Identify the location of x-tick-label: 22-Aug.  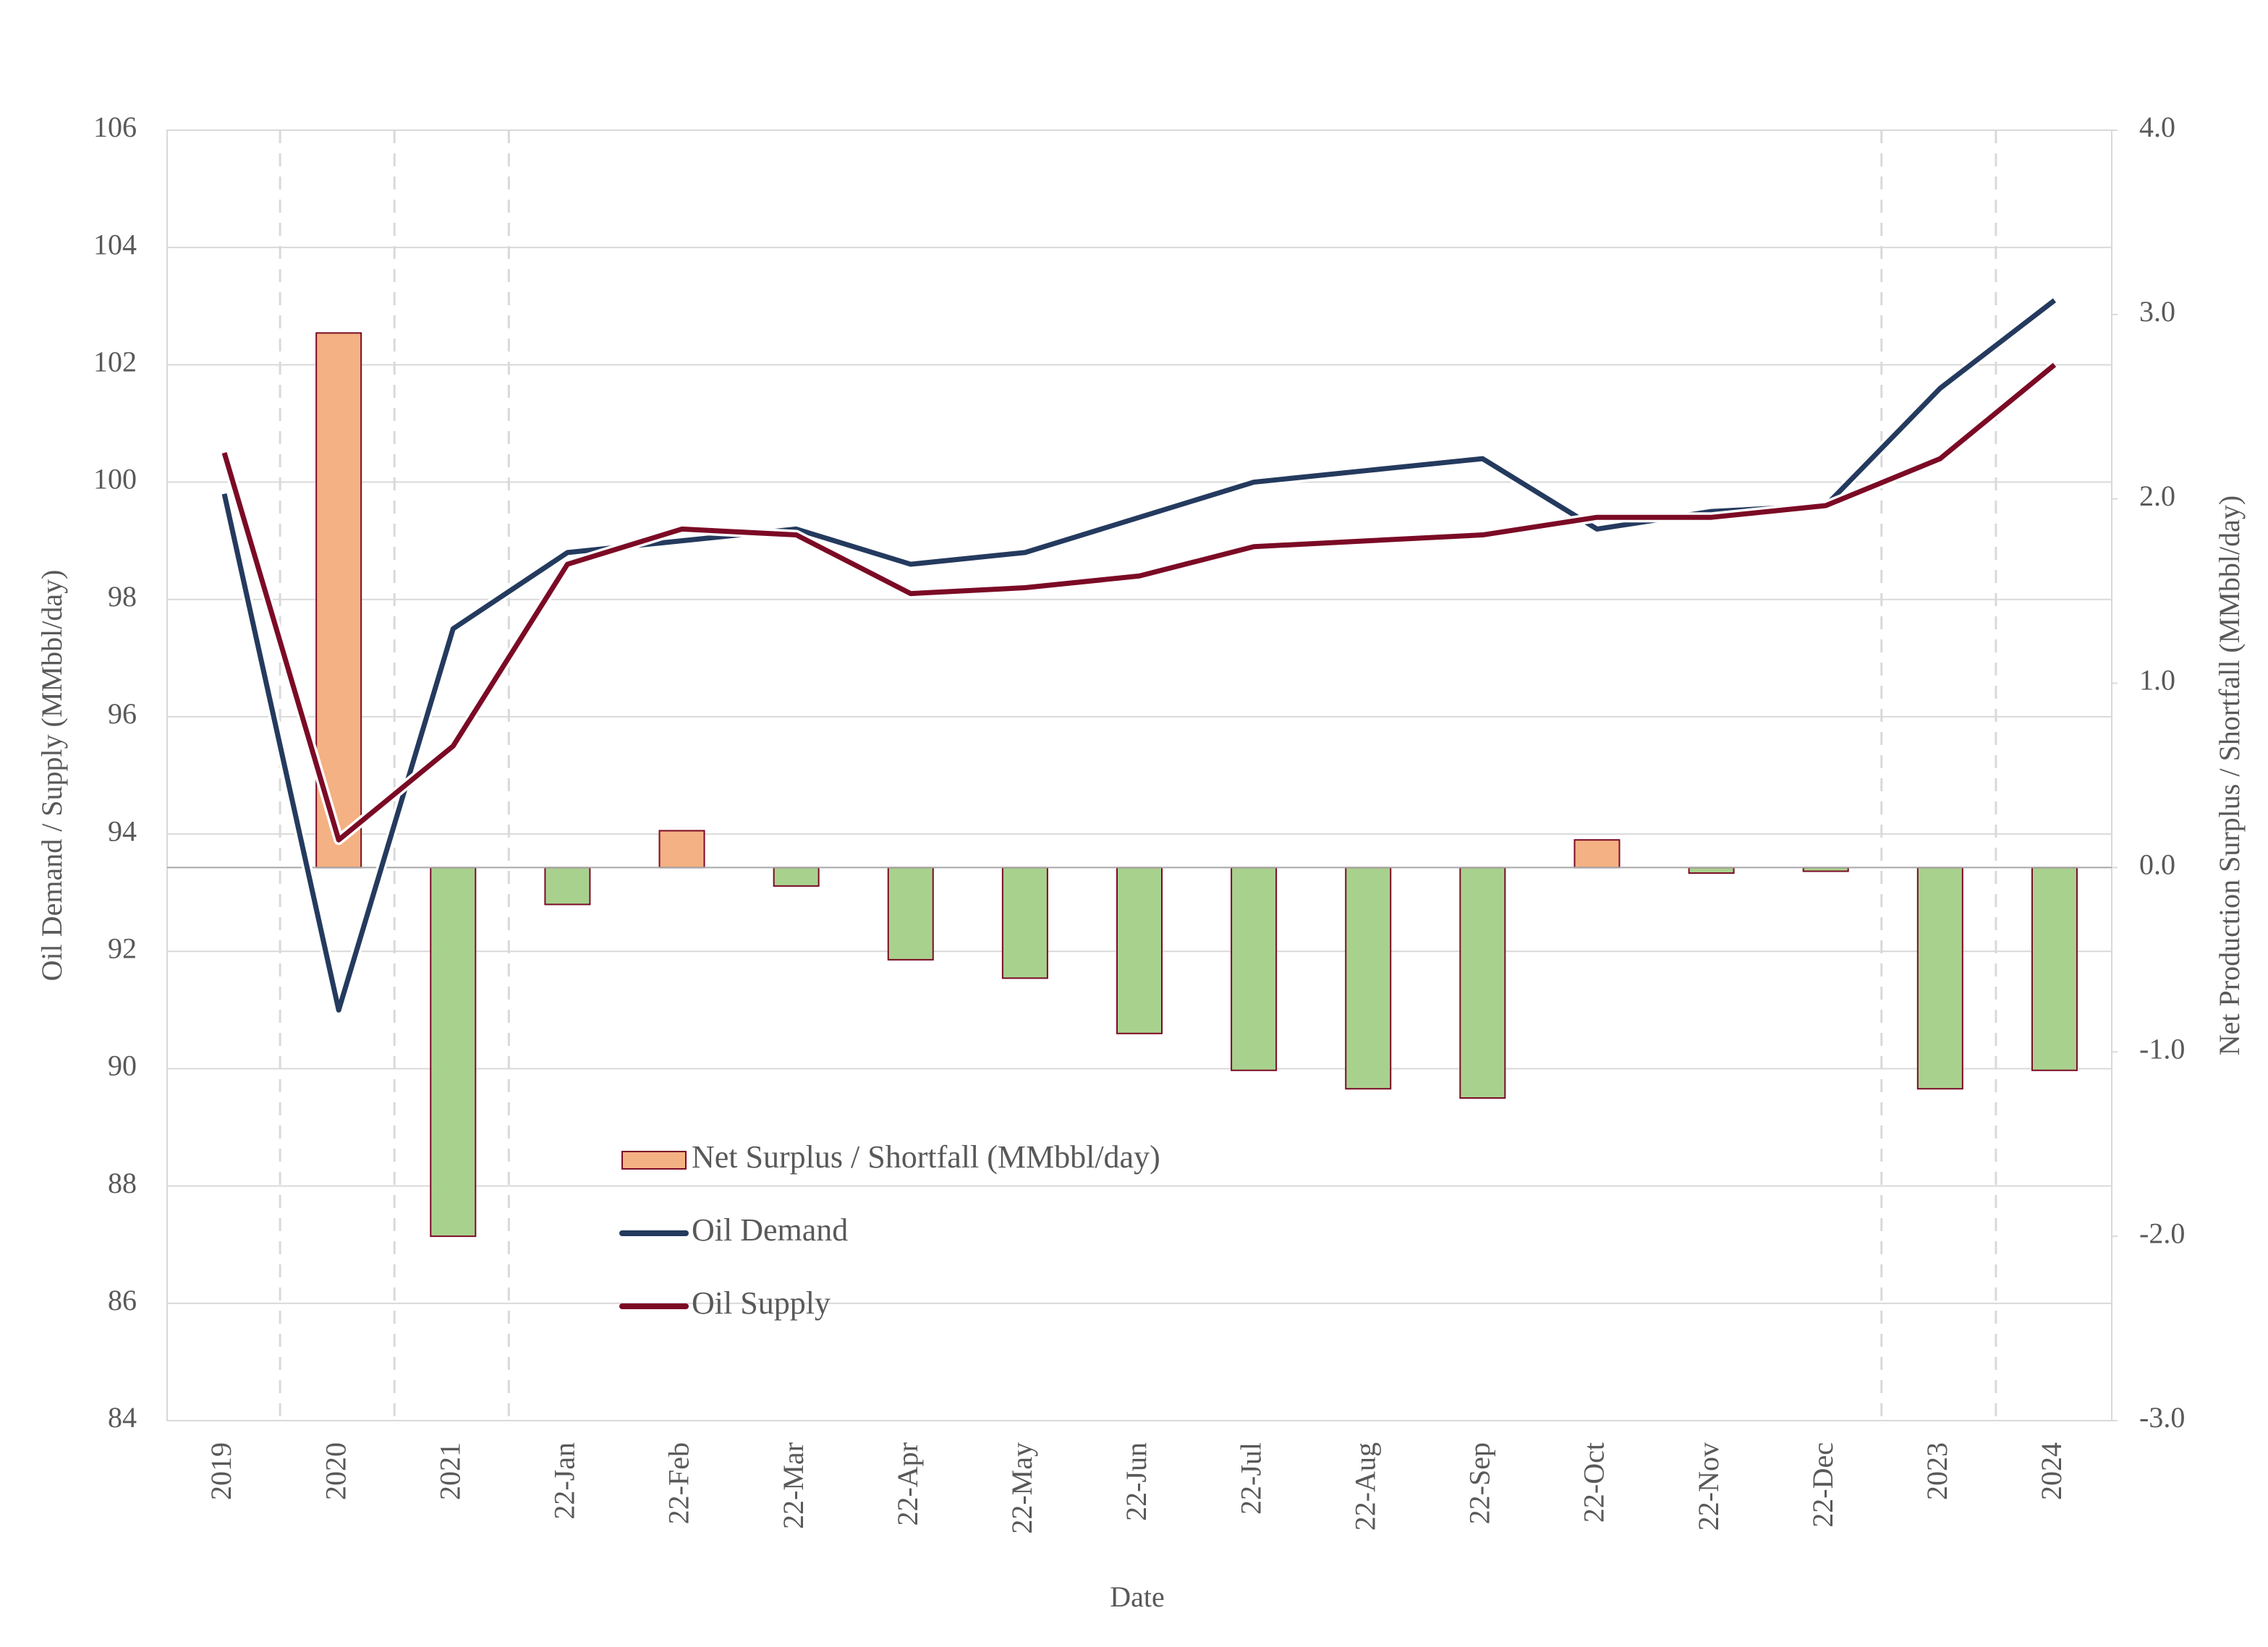
(1365, 1487).